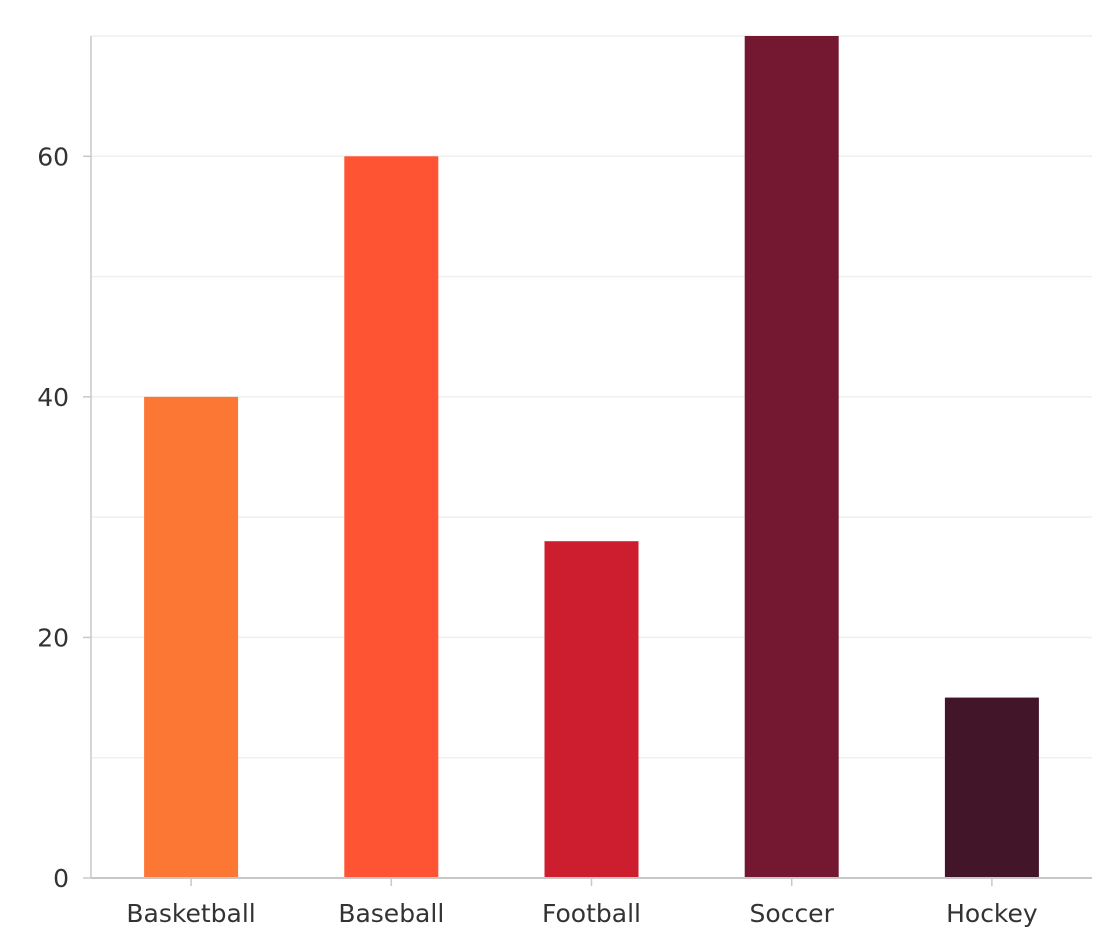 The width and height of the screenshot is (1114, 950). I want to click on x-tick-label-football: Football, so click(591, 913).